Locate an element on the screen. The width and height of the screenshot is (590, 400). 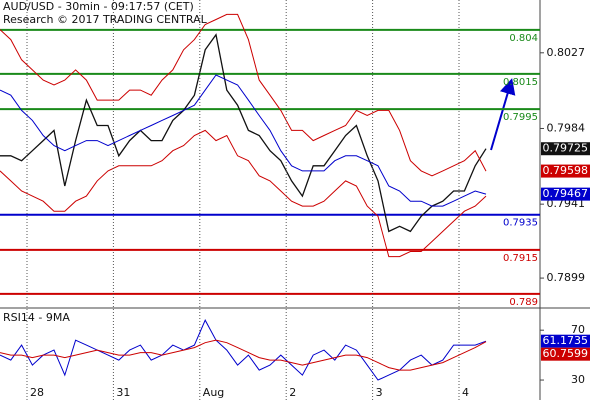
y-tick-label: 30 is located at coordinates (578, 379).